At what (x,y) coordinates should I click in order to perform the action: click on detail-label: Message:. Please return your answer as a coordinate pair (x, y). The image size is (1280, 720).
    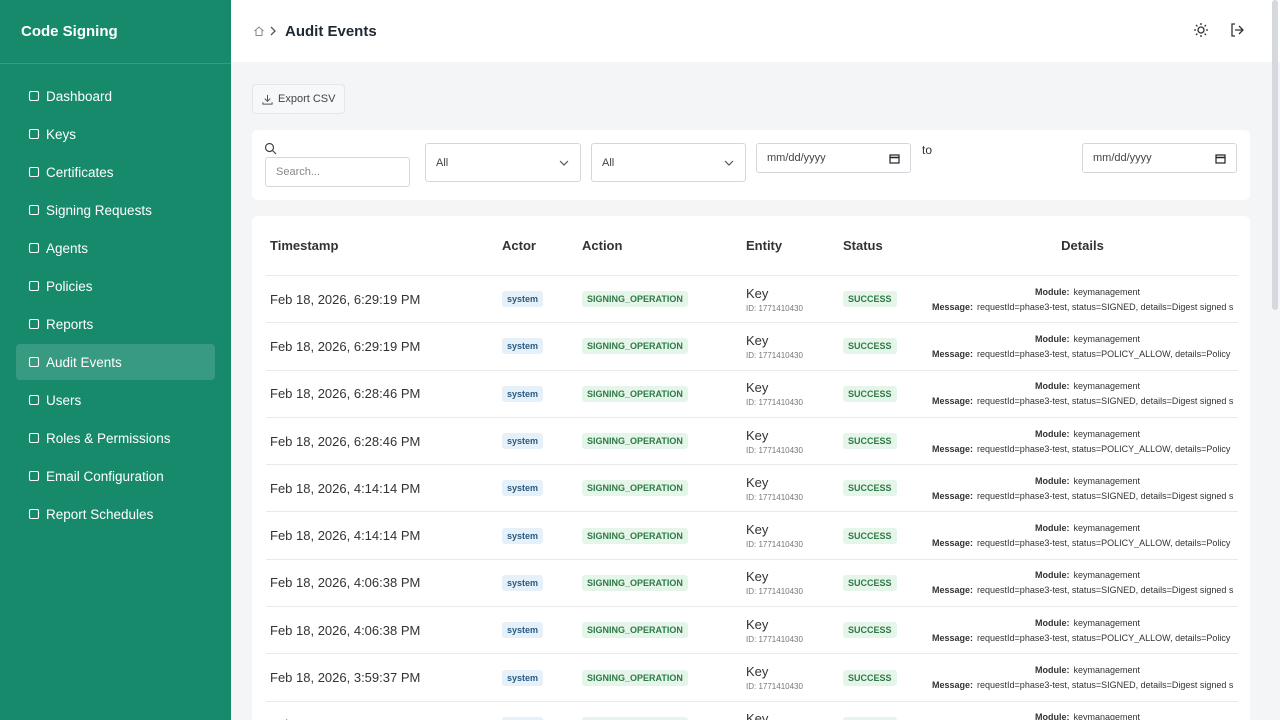
    Looking at the image, I should click on (953, 353).